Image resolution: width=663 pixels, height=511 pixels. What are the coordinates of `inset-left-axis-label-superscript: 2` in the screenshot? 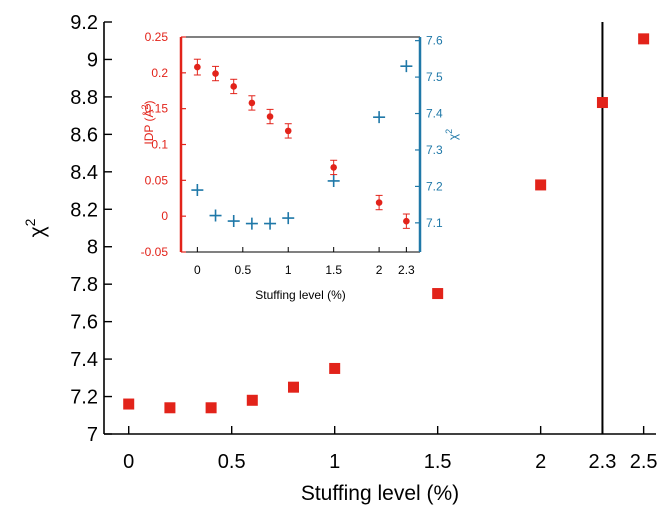 It's located at (145, 106).